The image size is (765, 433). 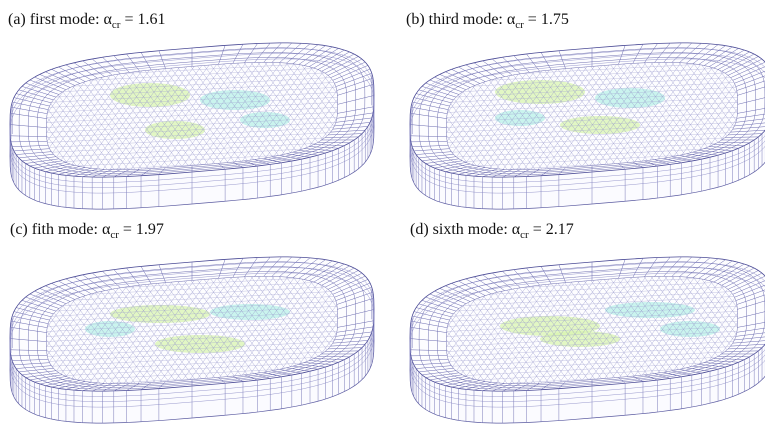 What do you see at coordinates (524, 235) in the screenshot?
I see `caption-subscript: cr` at bounding box center [524, 235].